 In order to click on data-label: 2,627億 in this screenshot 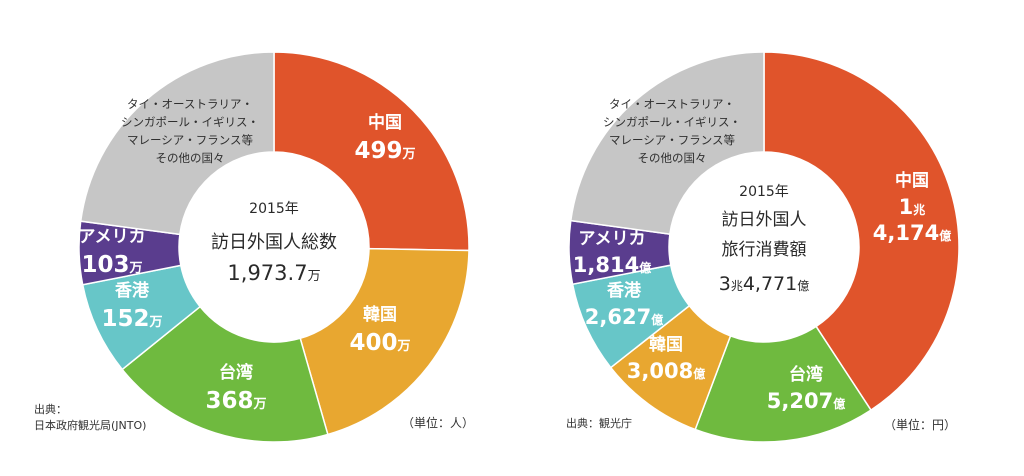, I will do `click(624, 317)`.